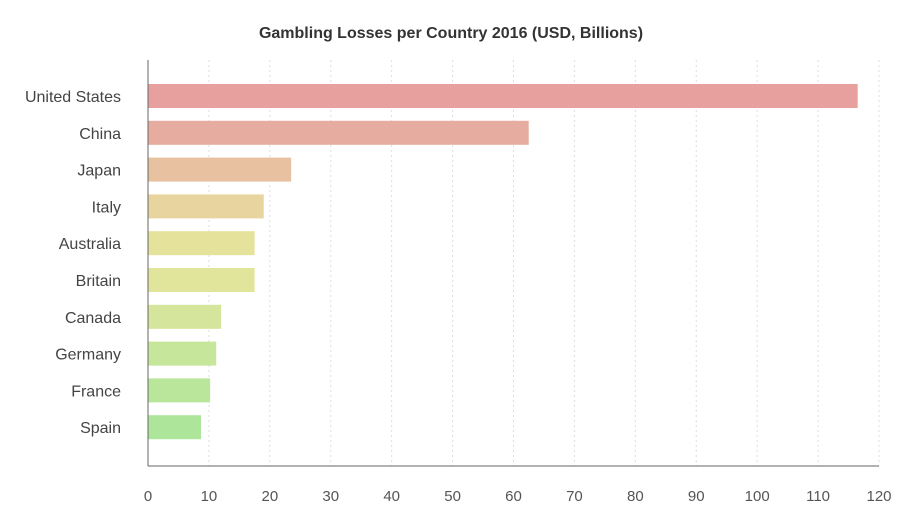 This screenshot has width=903, height=522. Describe the element at coordinates (90, 244) in the screenshot. I see `category-label: Australia` at that location.